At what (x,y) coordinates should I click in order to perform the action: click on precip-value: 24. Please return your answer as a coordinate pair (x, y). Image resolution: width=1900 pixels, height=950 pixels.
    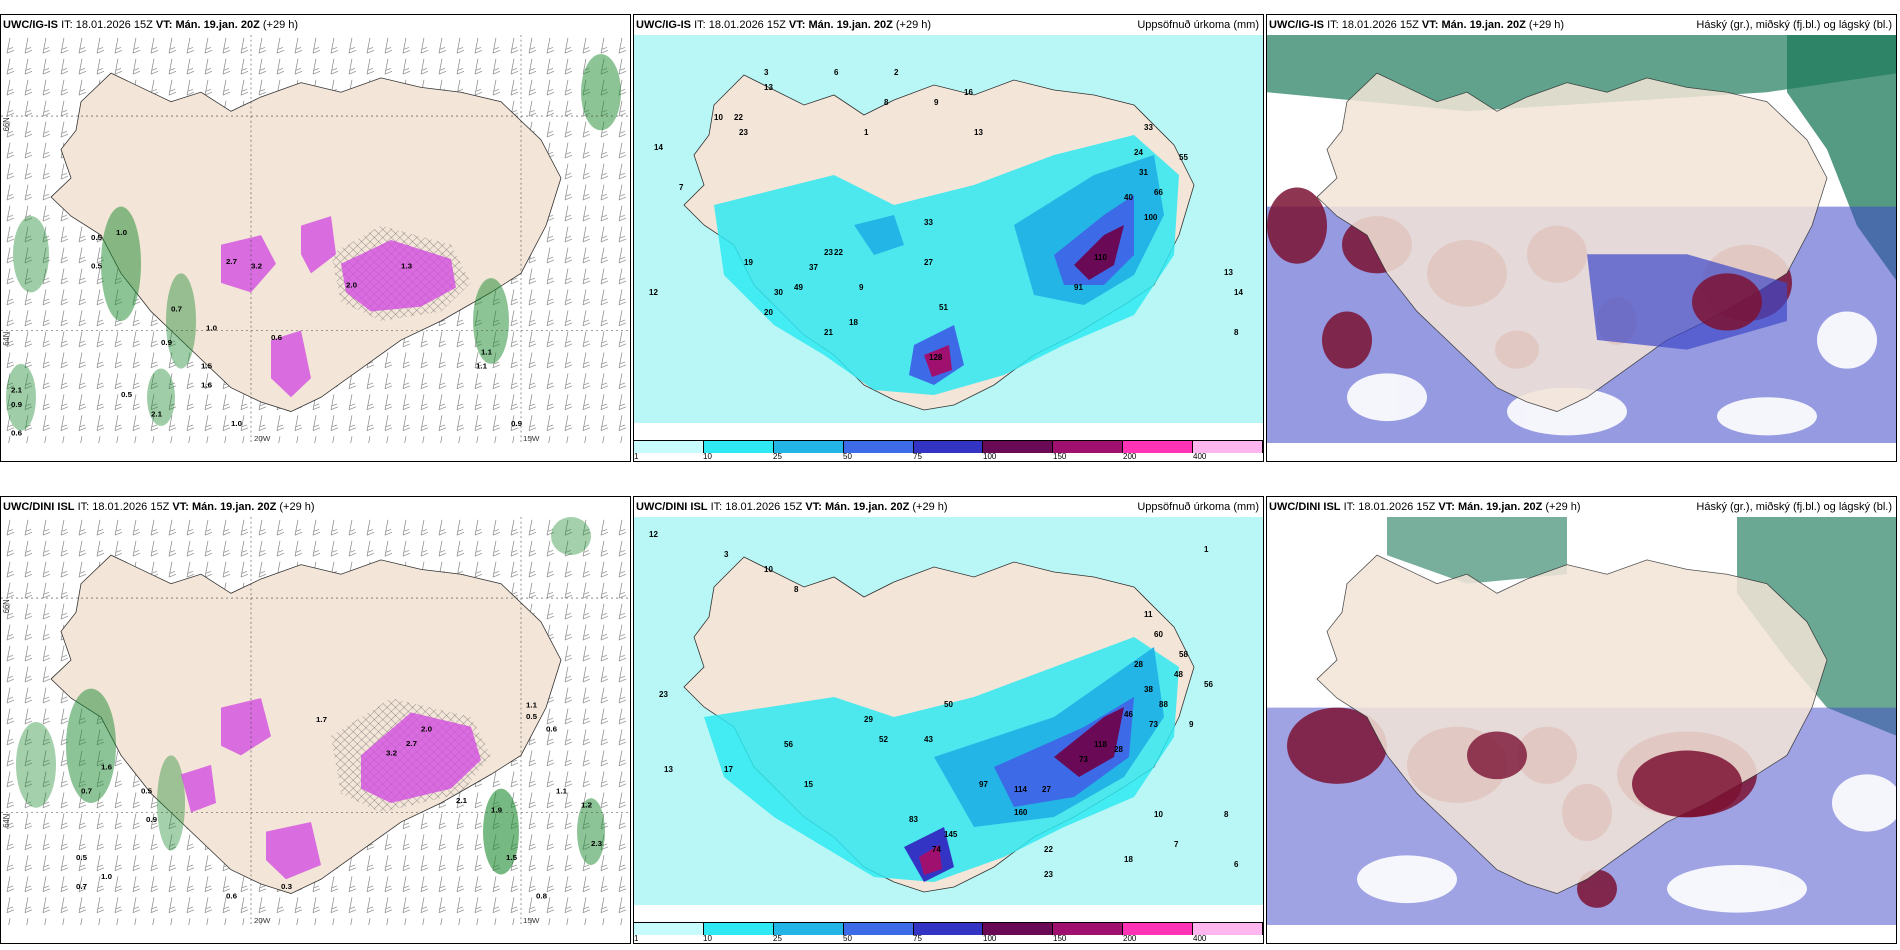
    Looking at the image, I should click on (1138, 152).